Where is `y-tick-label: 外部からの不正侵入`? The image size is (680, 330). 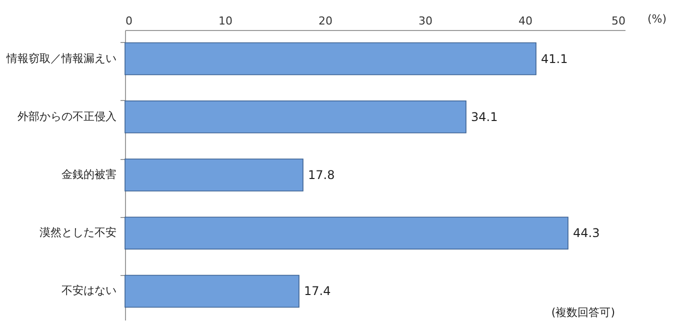 y-tick-label: 外部からの不正侵入 is located at coordinates (67, 116).